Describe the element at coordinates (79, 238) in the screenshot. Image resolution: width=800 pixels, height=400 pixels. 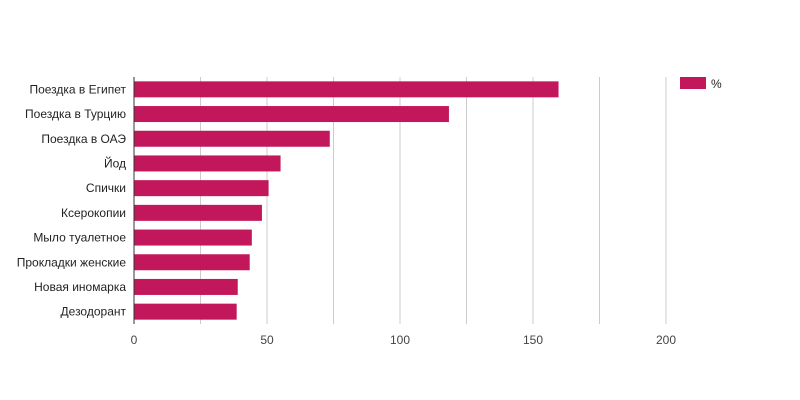
I see `category-label: Мыло туалетное` at that location.